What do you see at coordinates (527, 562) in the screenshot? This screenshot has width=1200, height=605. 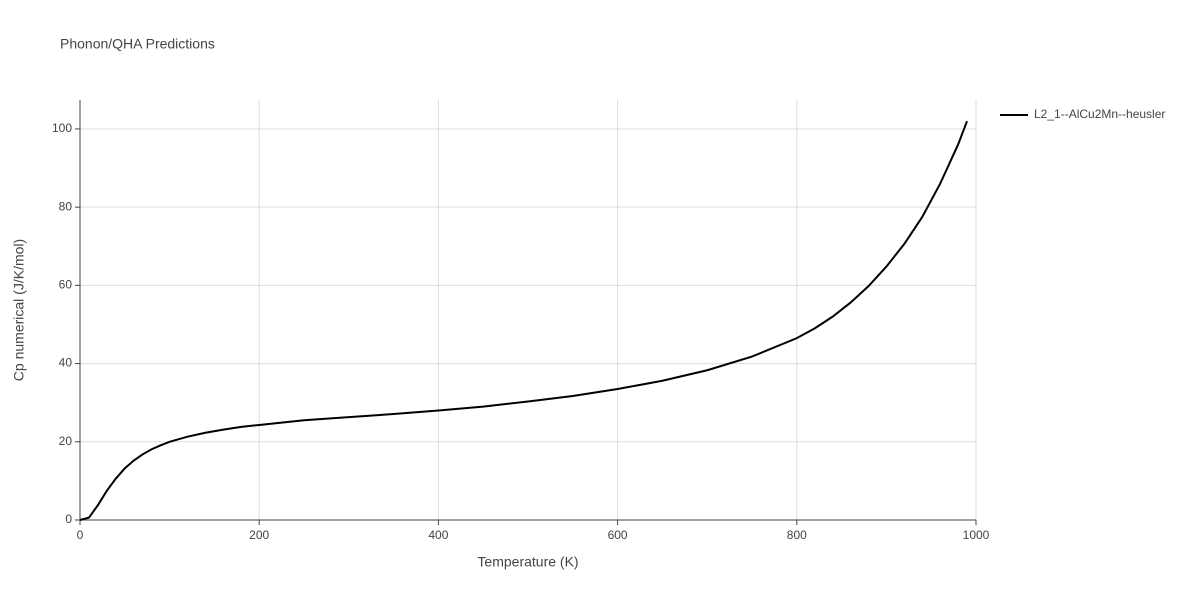 I see `x-axis-label: Temperature (K)` at bounding box center [527, 562].